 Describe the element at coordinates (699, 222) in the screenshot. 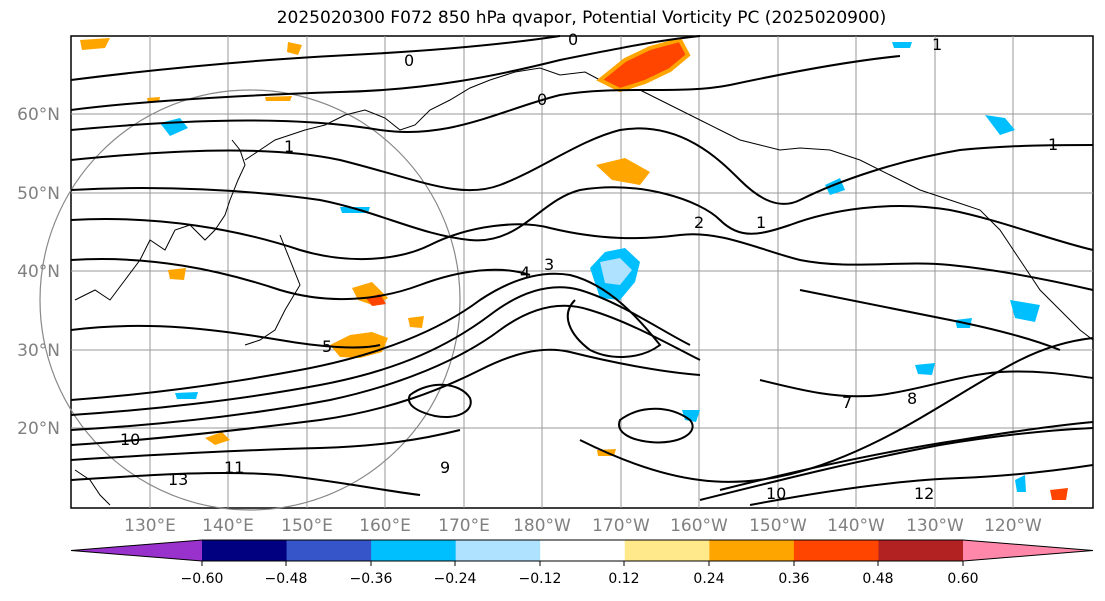

I see `contour-label: 2` at that location.